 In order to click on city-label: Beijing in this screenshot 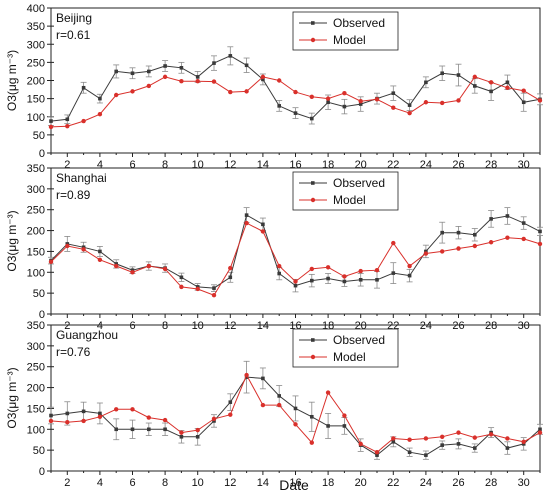, I will do `click(74, 18)`.